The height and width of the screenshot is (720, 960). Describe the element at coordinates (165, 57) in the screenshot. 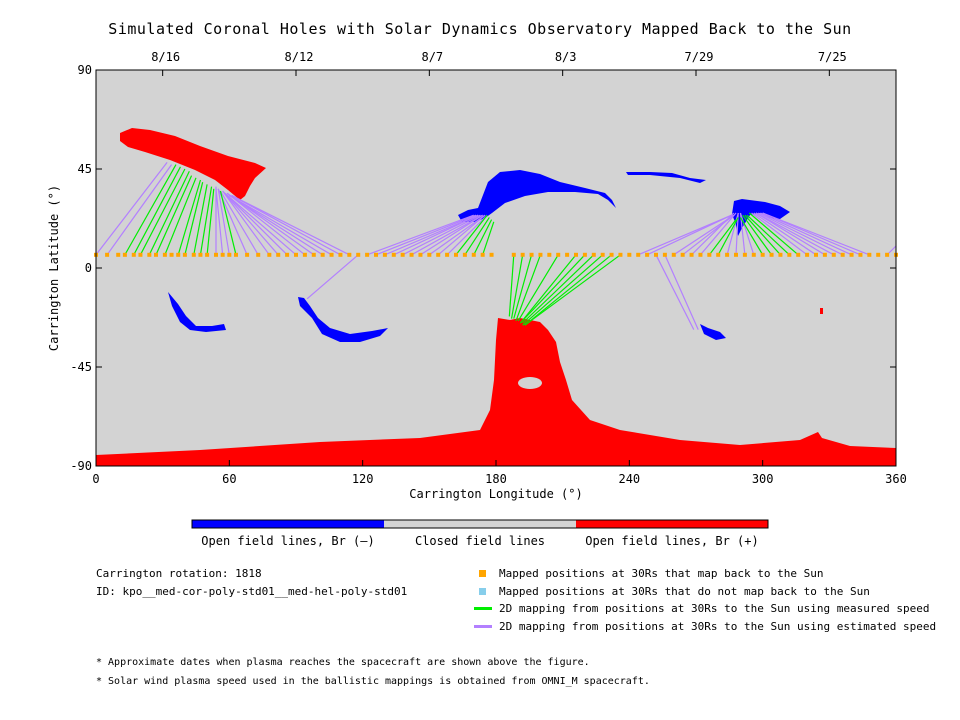

I see `date-tick-label: 8/16` at that location.